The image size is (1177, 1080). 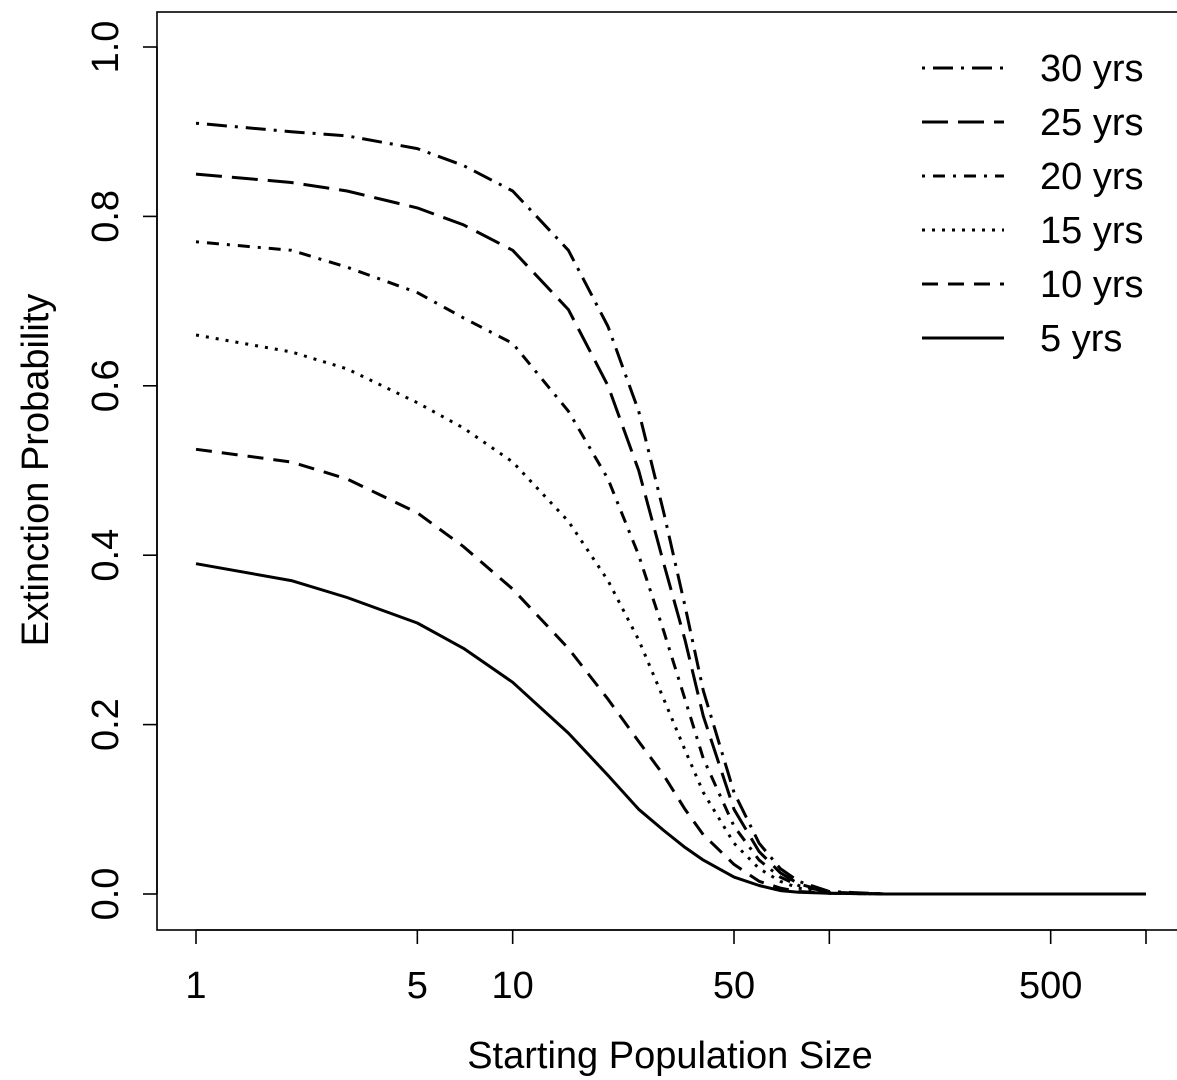 I want to click on legend-label-20-yrs: 20 yrs, so click(x=1091, y=177).